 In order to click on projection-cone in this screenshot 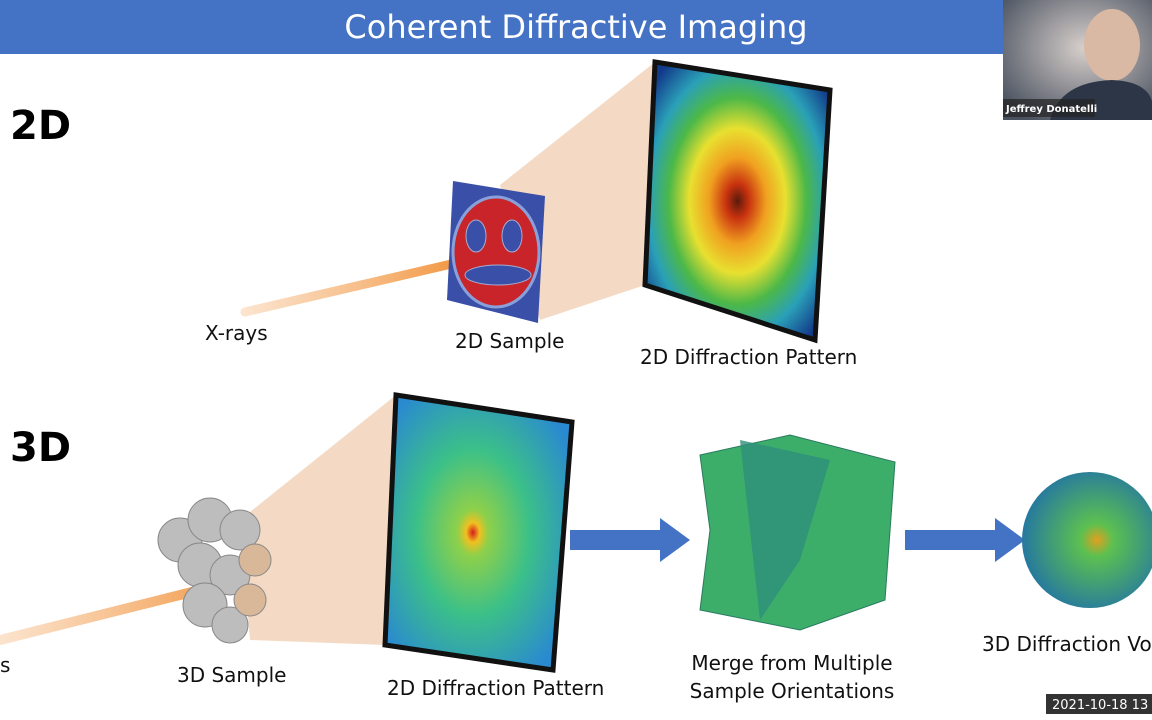, I will do `click(318, 520)`.